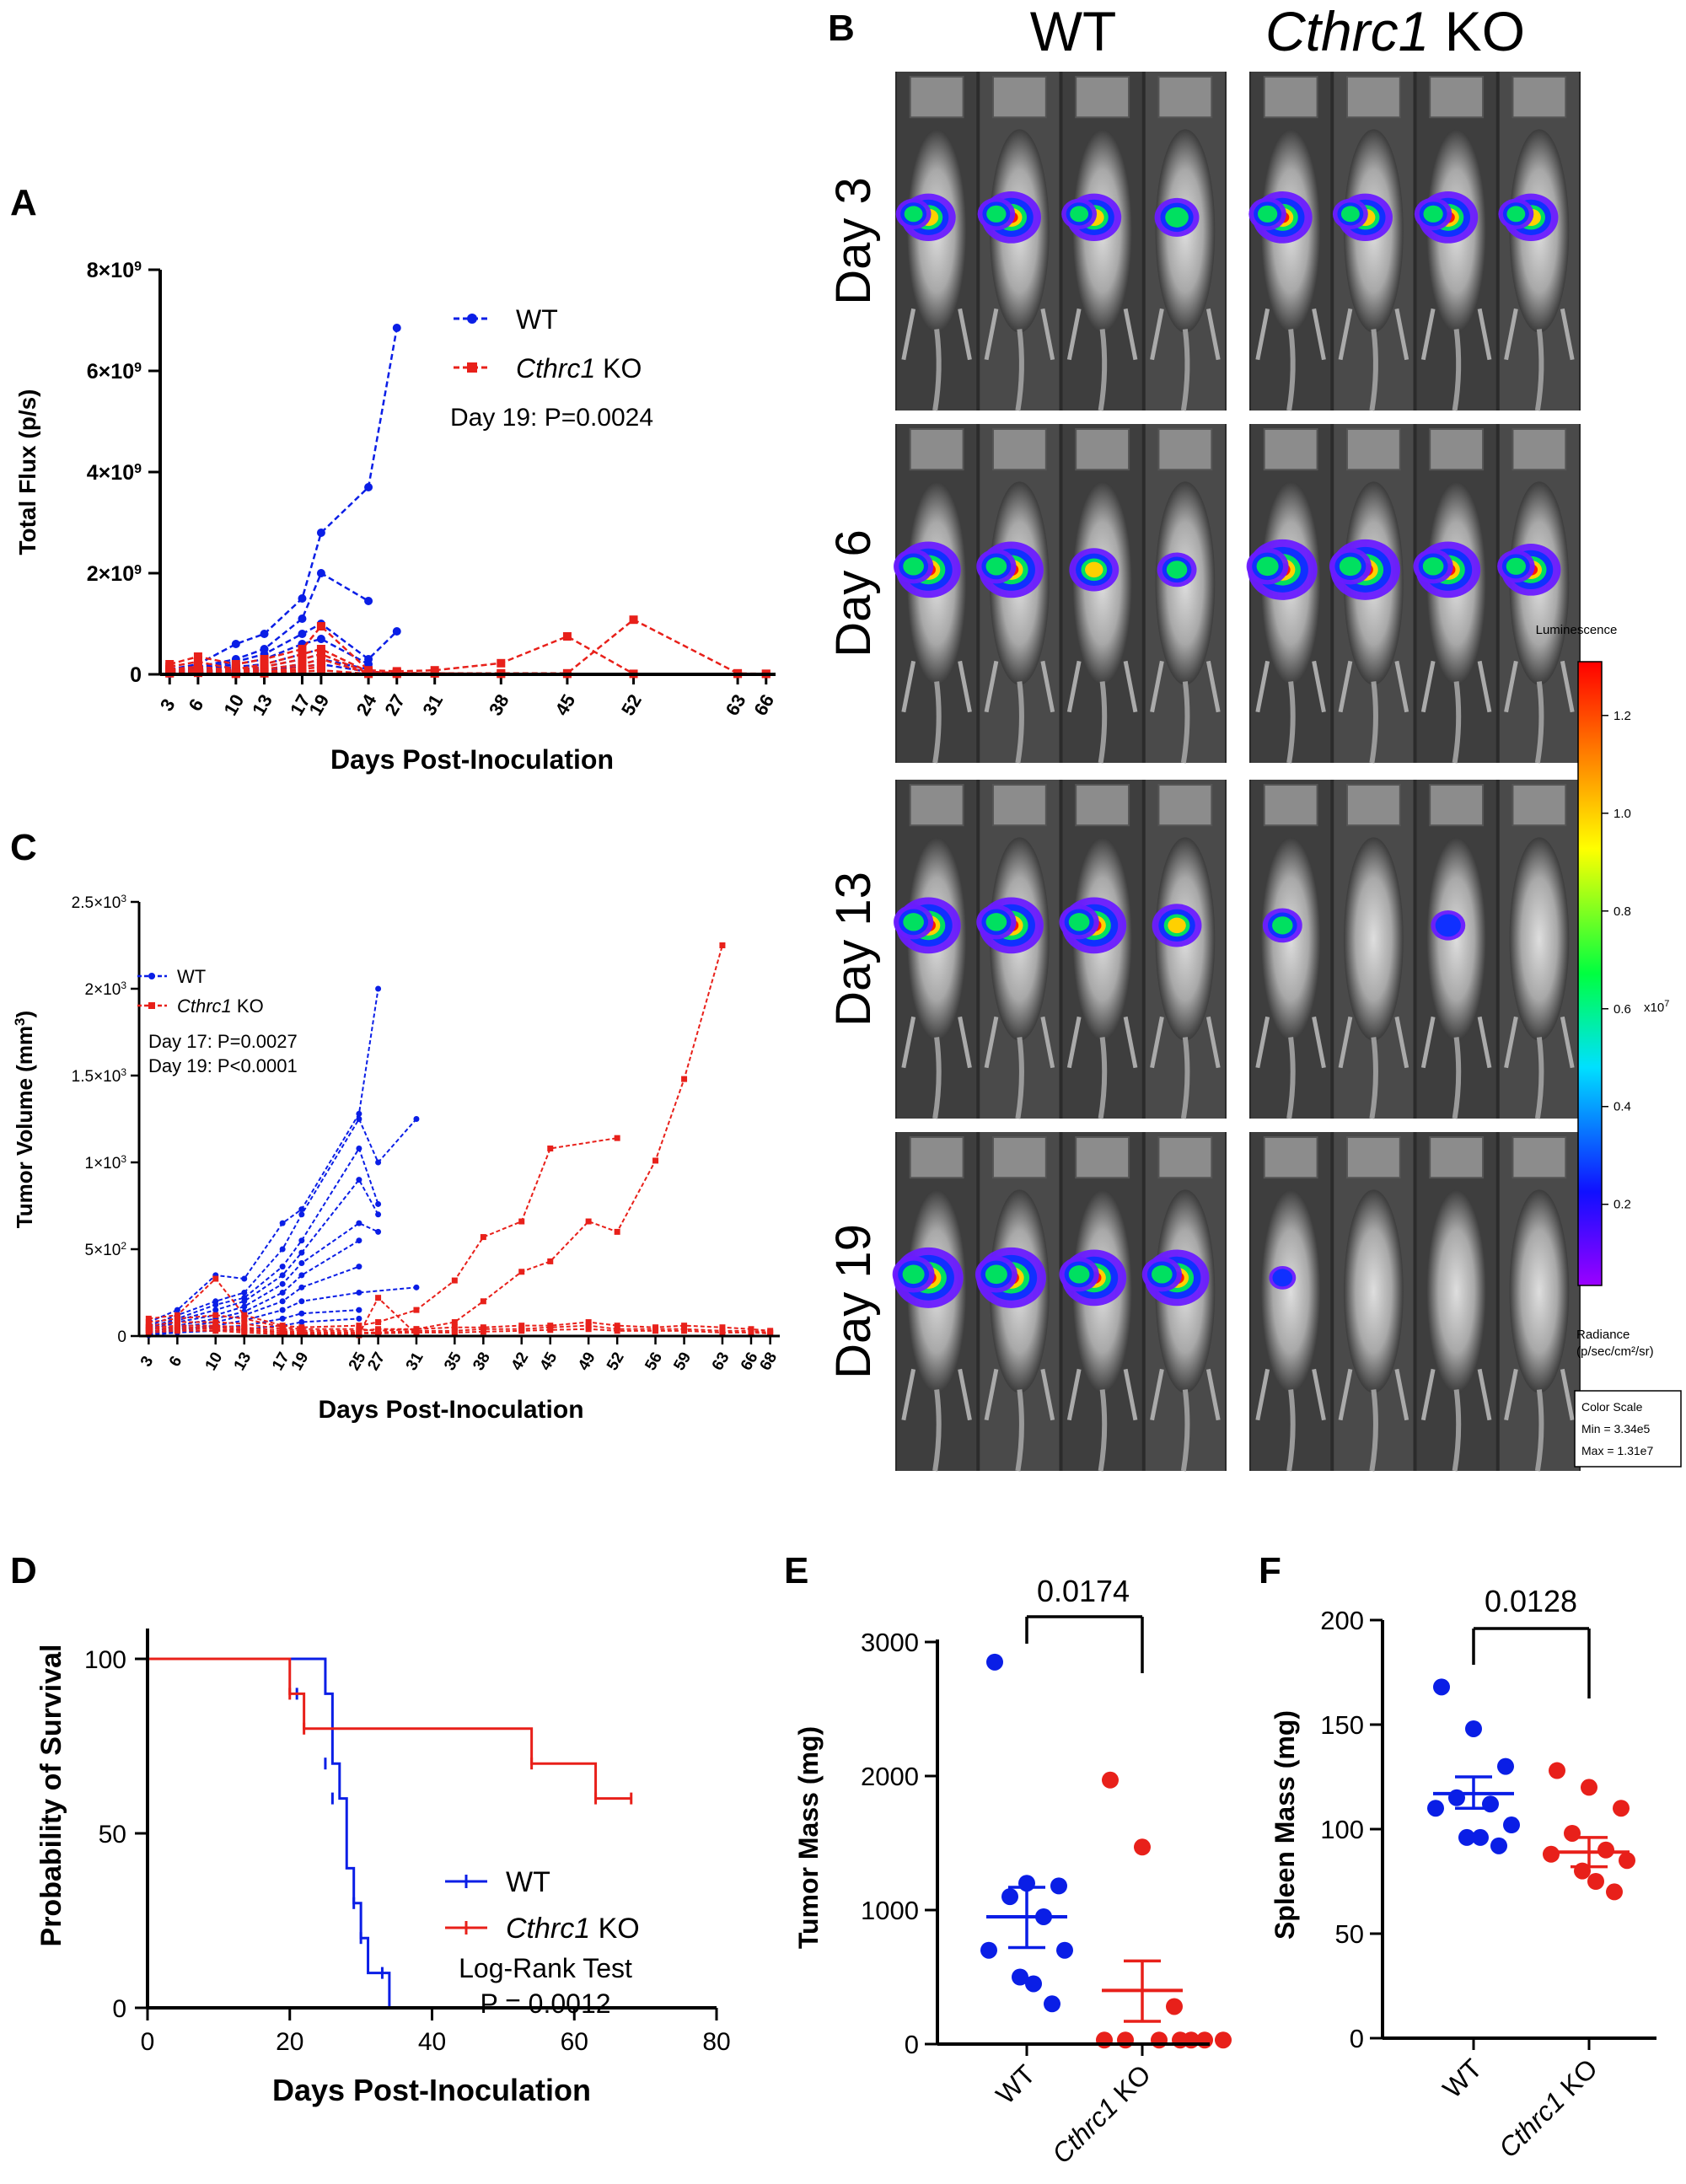 The image size is (1686, 2184). What do you see at coordinates (1347, 31) in the screenshot?
I see `b-column-header-ko-gene: Cthrc1` at bounding box center [1347, 31].